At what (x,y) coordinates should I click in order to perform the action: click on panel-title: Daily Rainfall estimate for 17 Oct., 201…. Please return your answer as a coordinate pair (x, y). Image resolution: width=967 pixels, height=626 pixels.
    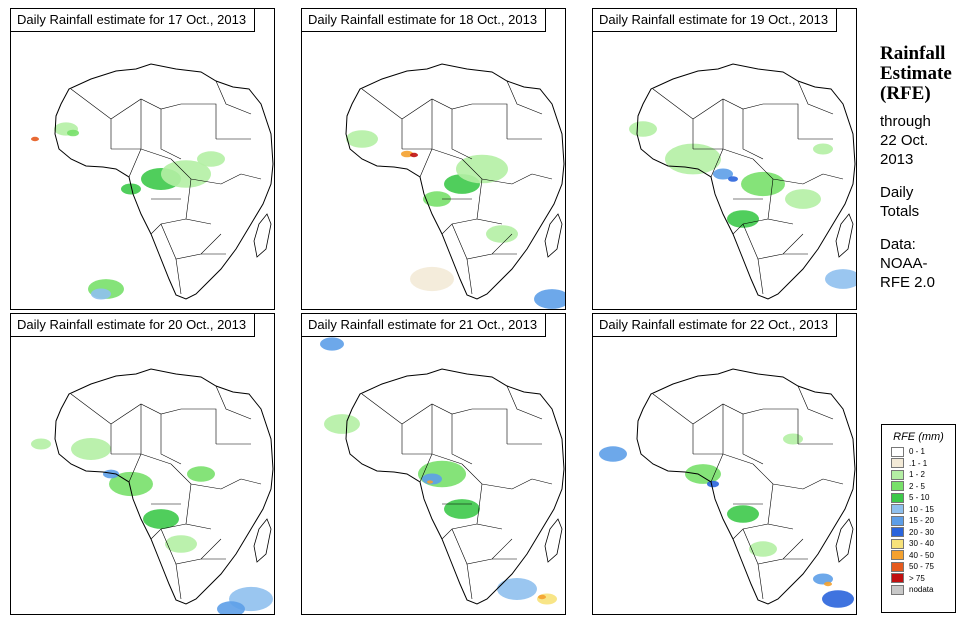
    Looking at the image, I should click on (133, 20).